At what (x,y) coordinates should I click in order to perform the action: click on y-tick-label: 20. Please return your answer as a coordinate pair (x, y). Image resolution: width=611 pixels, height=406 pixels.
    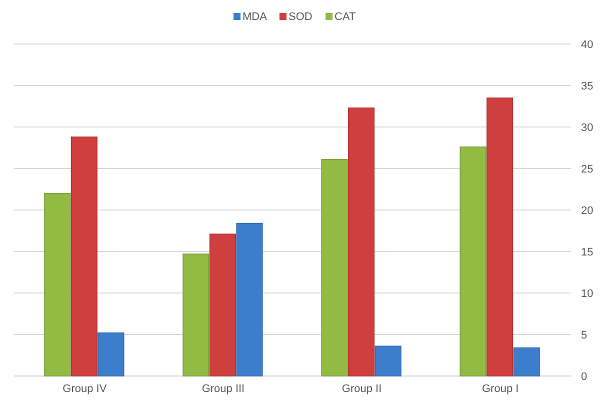
    Looking at the image, I should click on (587, 210).